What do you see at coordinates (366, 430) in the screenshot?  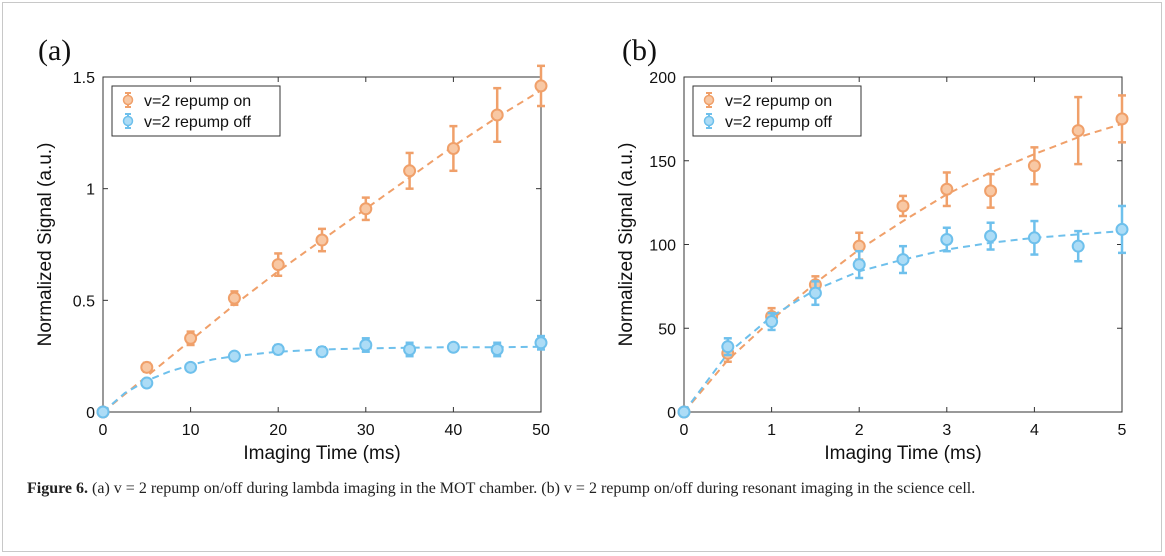 I see `x-tick-label: 30` at bounding box center [366, 430].